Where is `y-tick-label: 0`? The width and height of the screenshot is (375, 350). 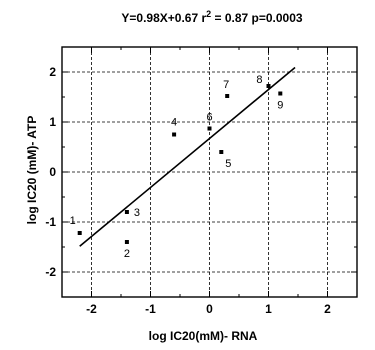 y-tick-label: 0 is located at coordinates (52, 172).